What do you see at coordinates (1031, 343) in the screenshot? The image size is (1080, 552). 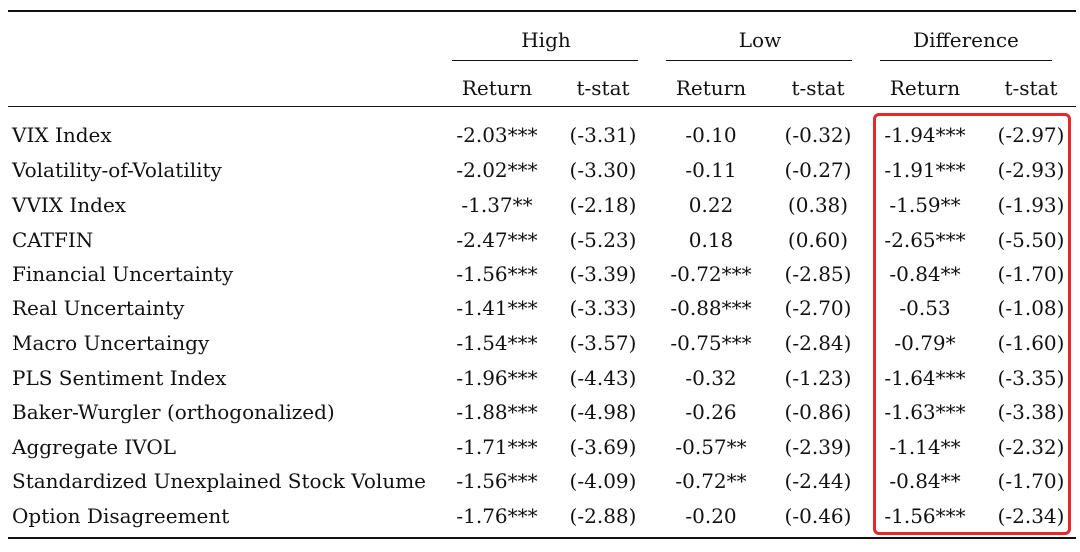 I see `cell-diff-tstat: (-1.60)` at bounding box center [1031, 343].